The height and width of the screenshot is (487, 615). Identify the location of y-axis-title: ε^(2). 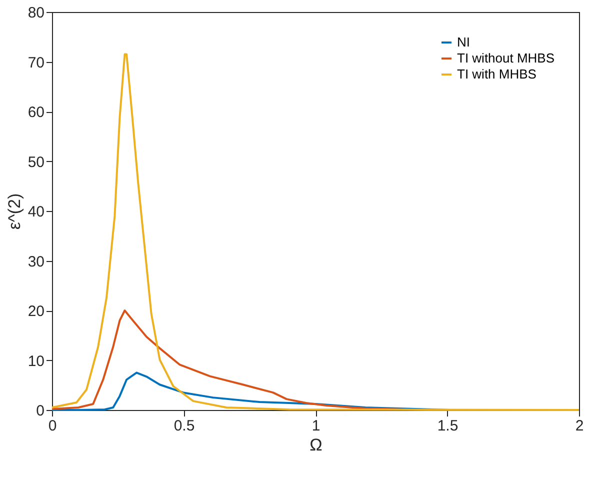
(14, 211).